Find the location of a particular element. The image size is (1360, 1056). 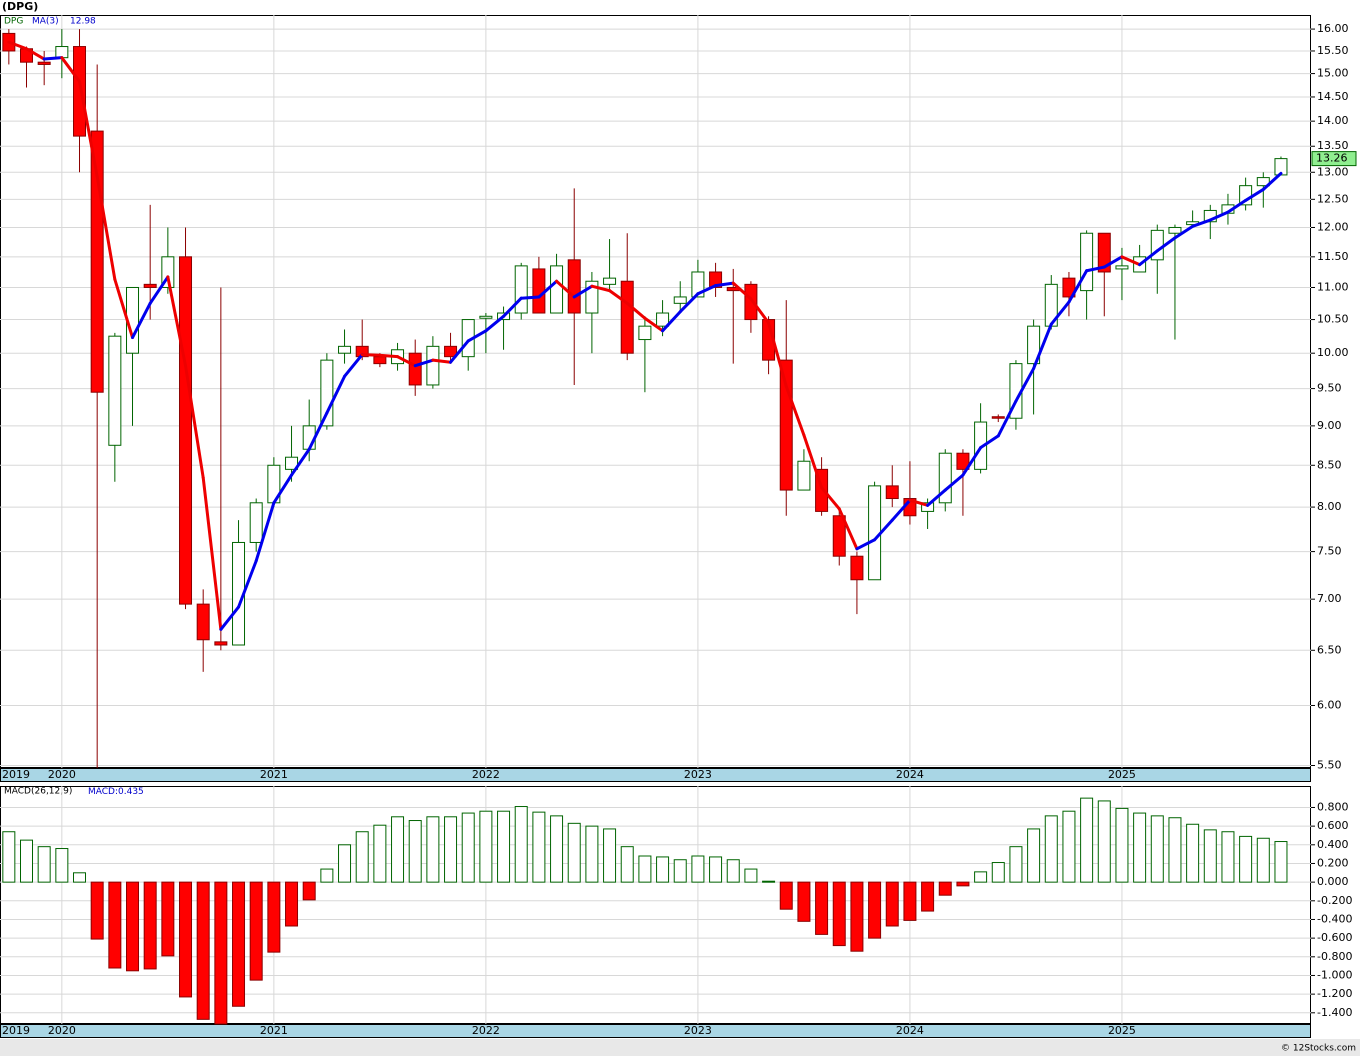

y-tick-label: 7.00 is located at coordinates (1329, 598).